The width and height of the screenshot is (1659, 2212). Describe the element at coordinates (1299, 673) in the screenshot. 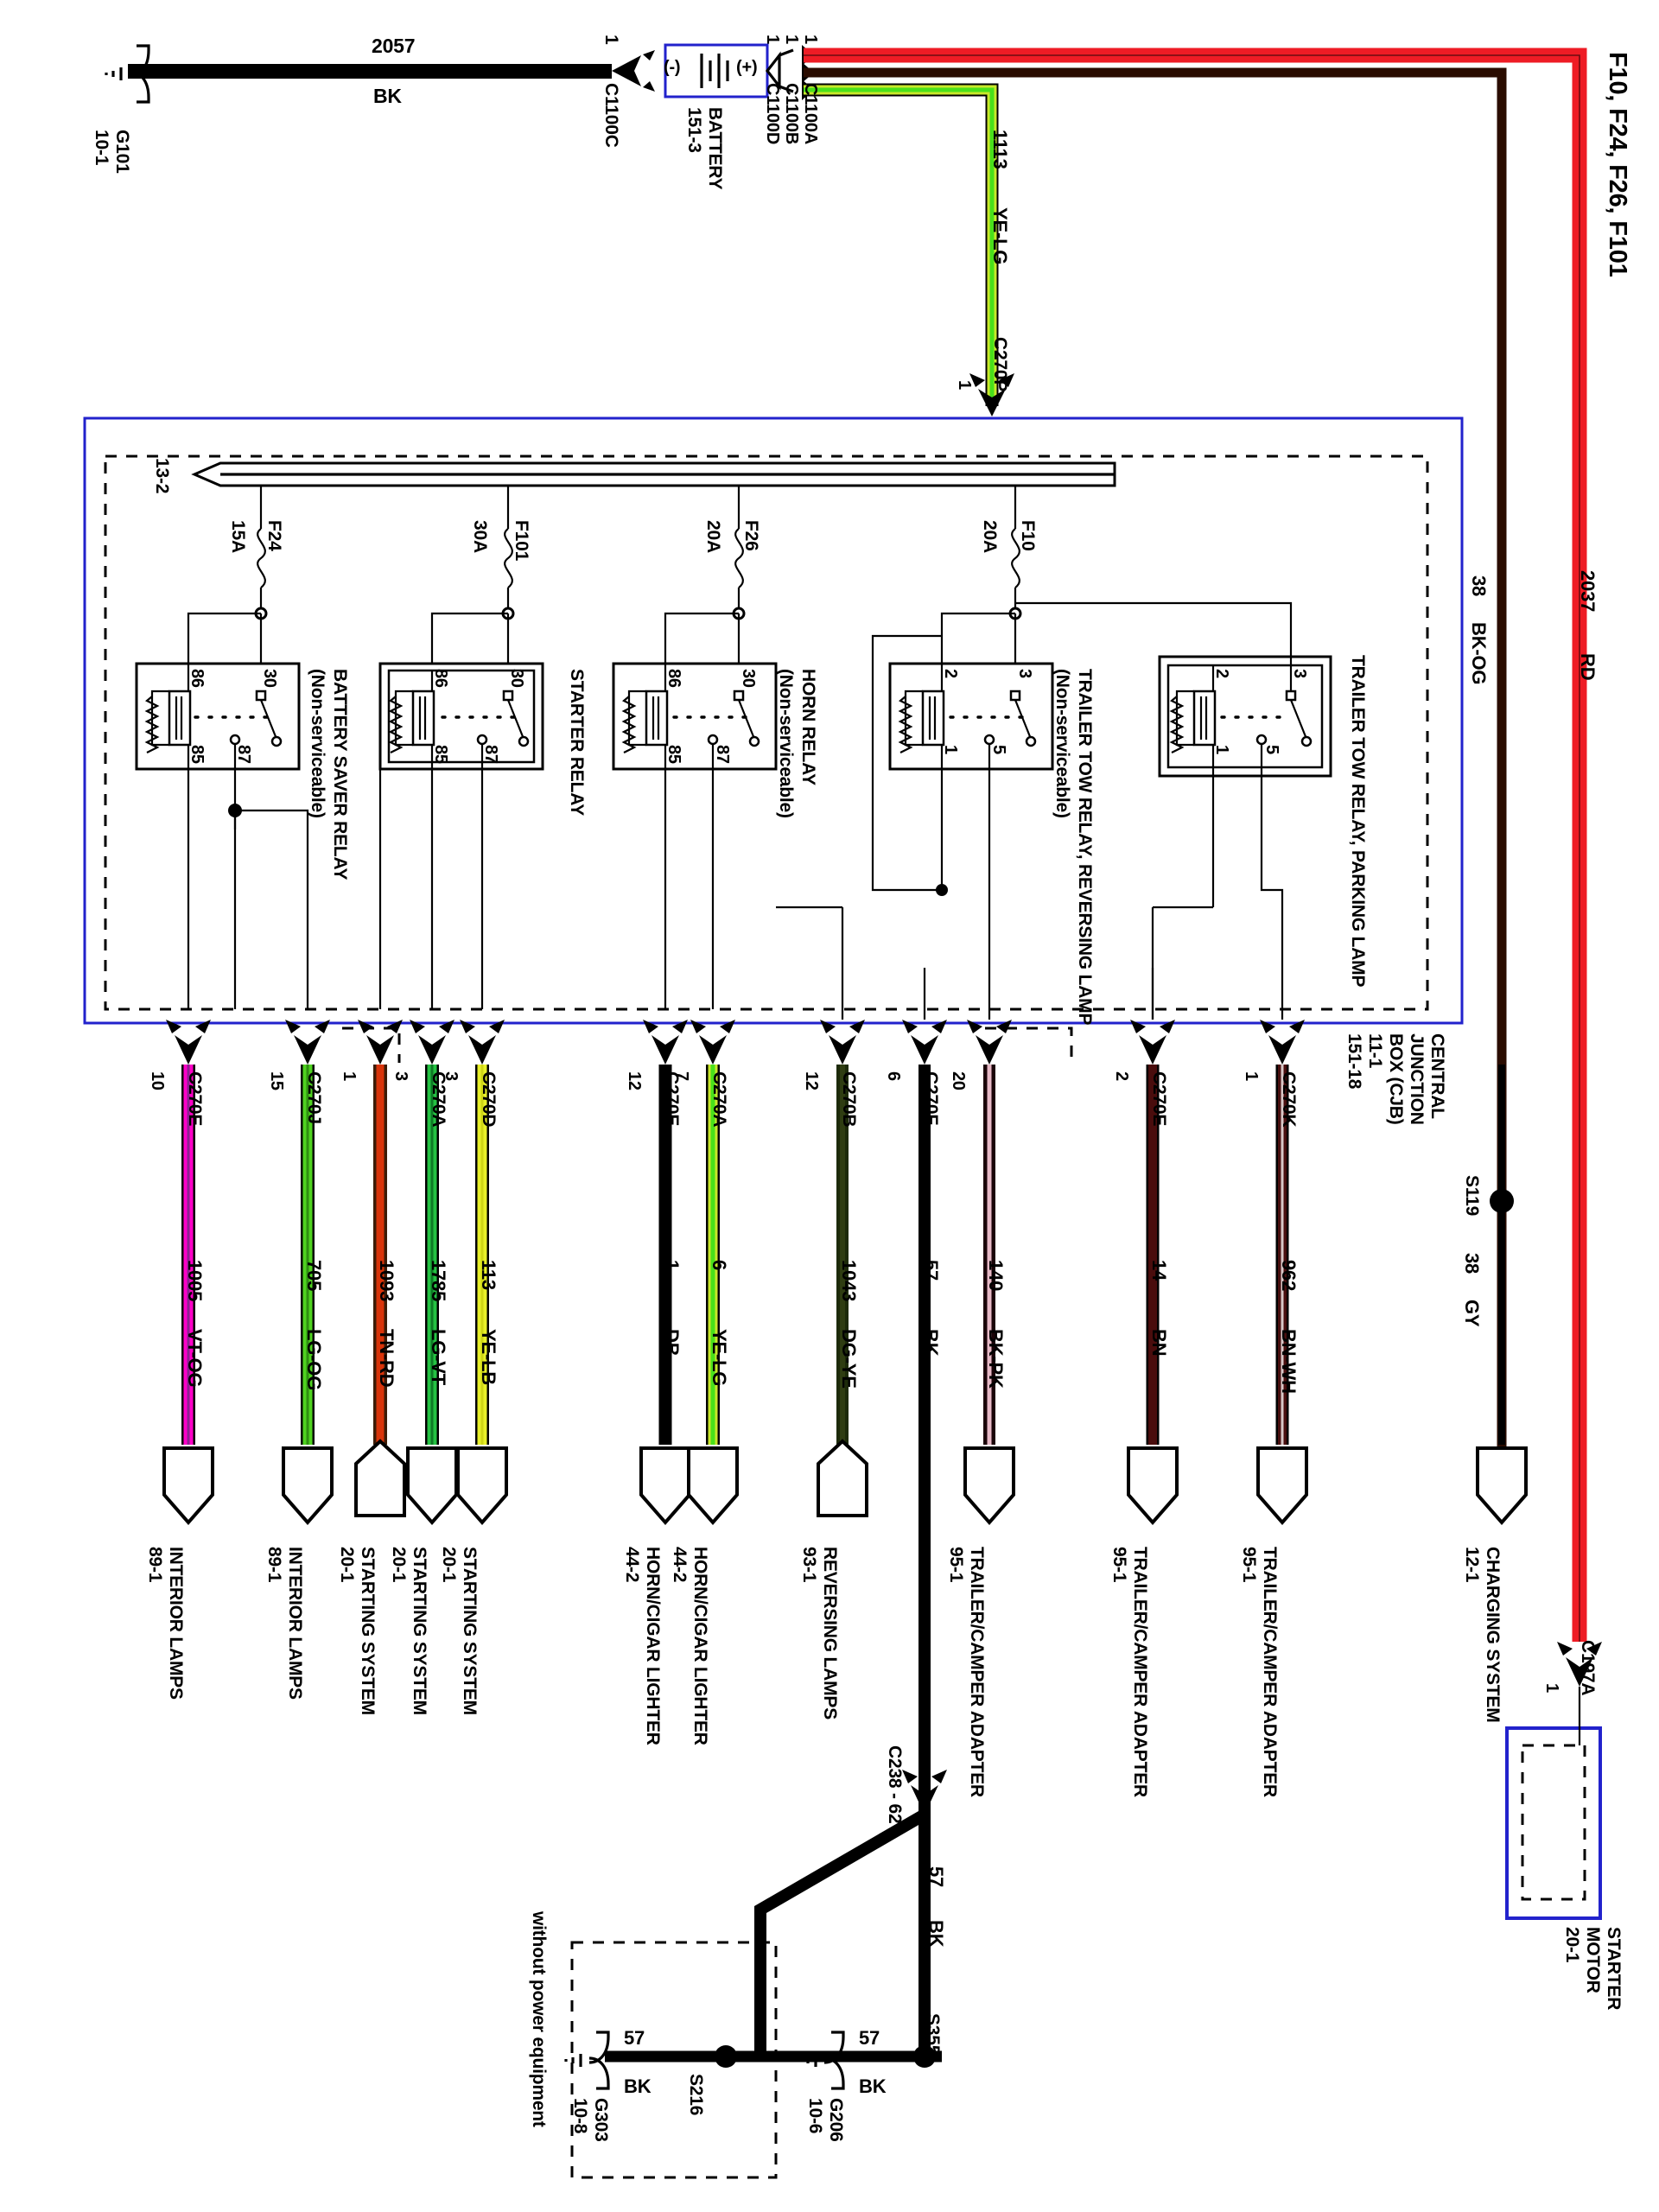

I see `relay5-pin-3: 3` at that location.